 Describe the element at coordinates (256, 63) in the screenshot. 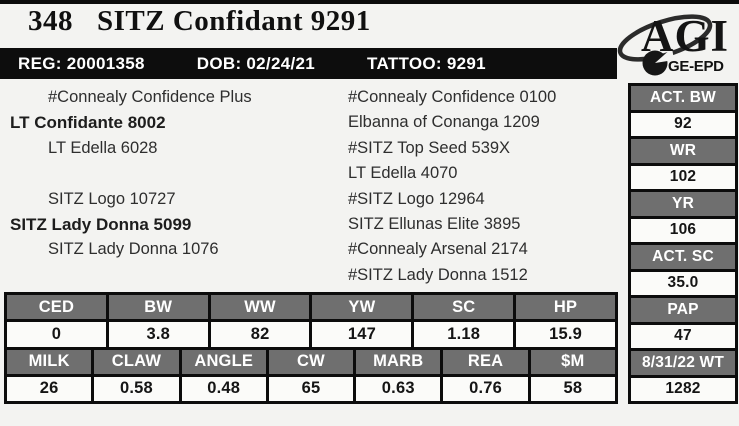

I see `dob-field: DOB: 02/24/21` at that location.